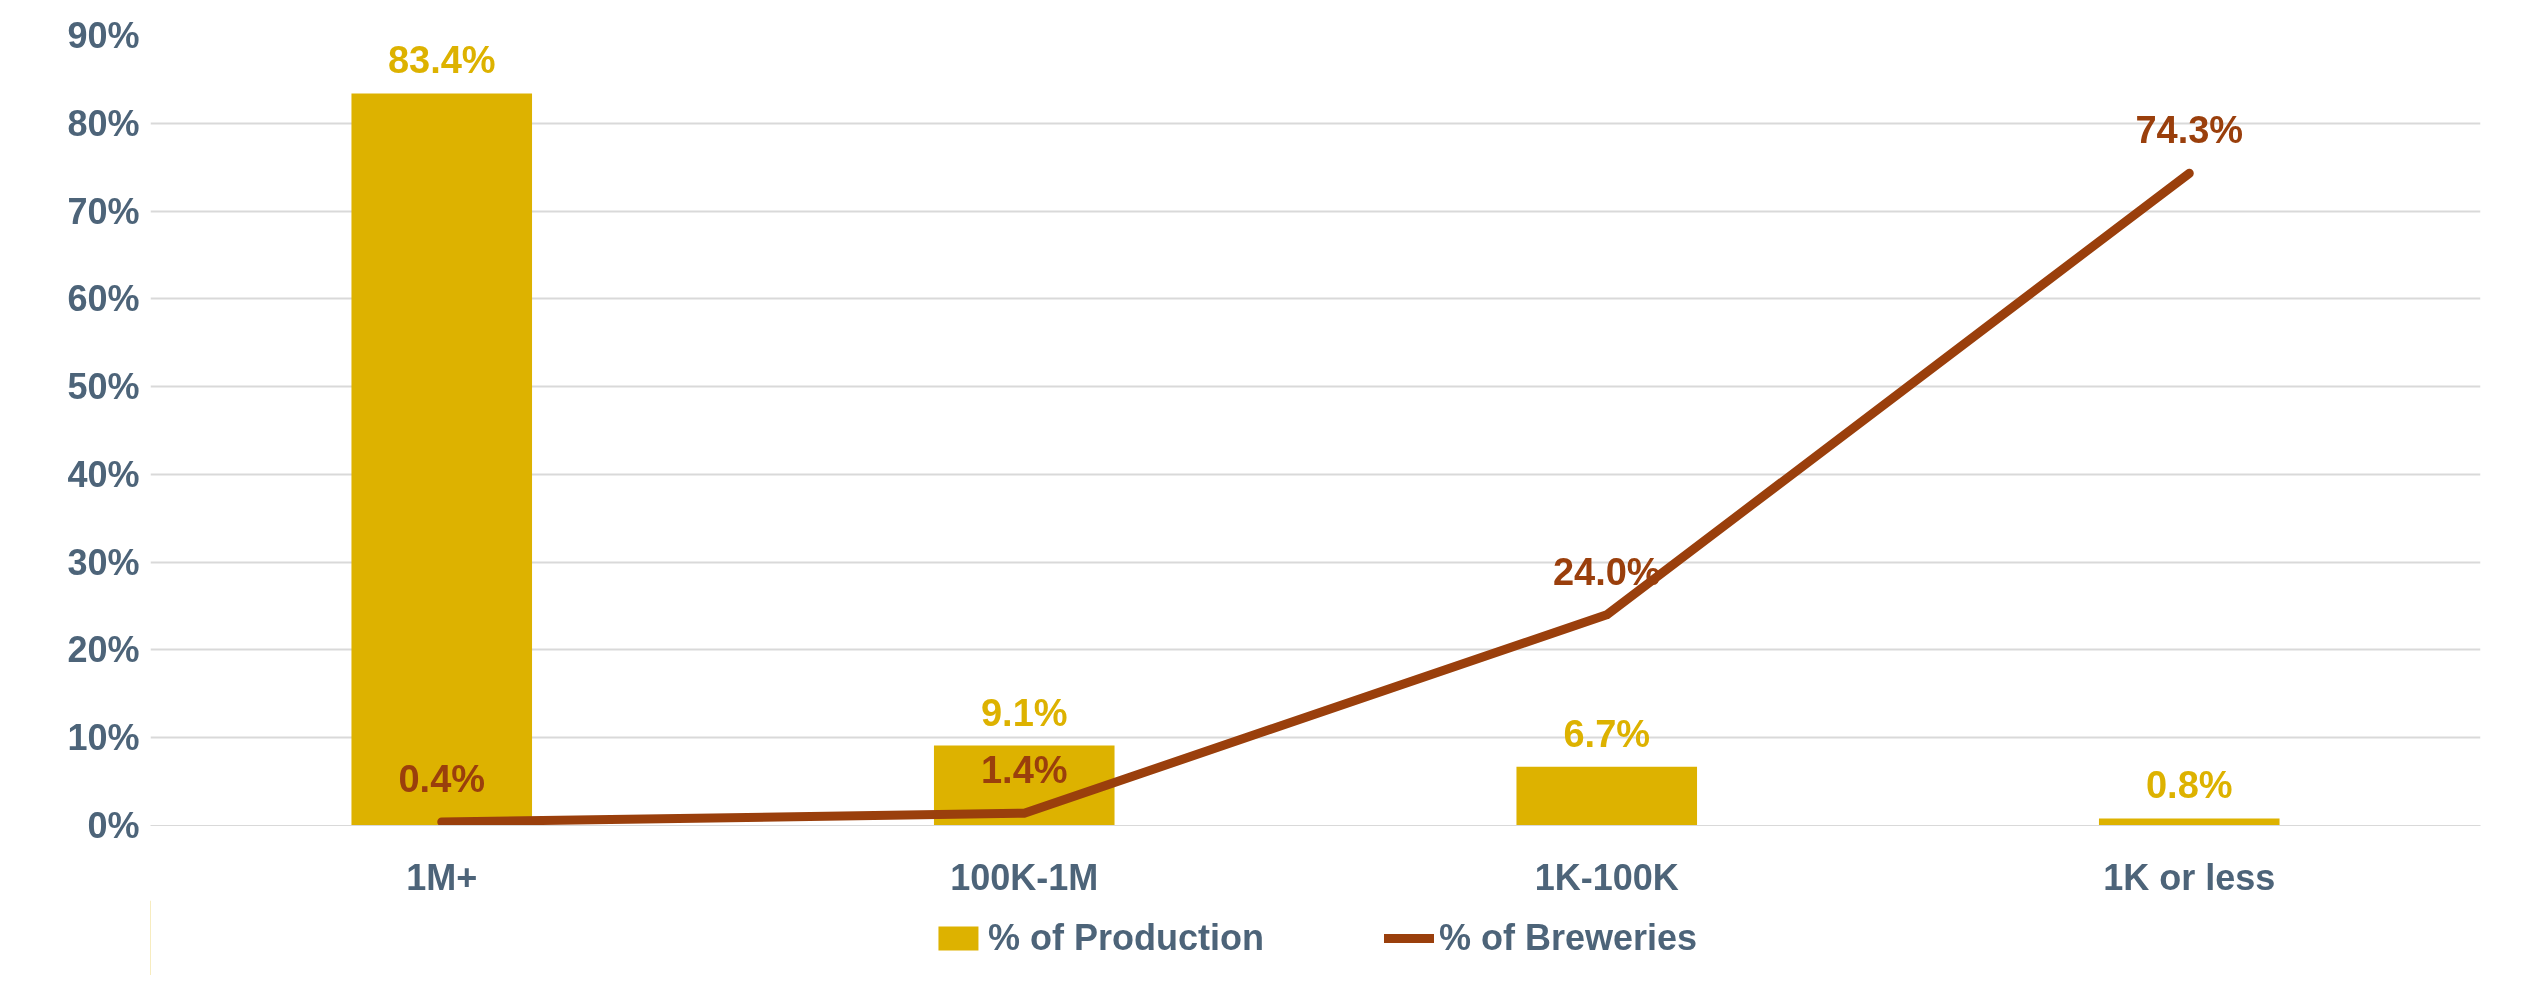 Image resolution: width=2526 pixels, height=999 pixels. Describe the element at coordinates (113, 825) in the screenshot. I see `y-tick-label: 0%` at that location.